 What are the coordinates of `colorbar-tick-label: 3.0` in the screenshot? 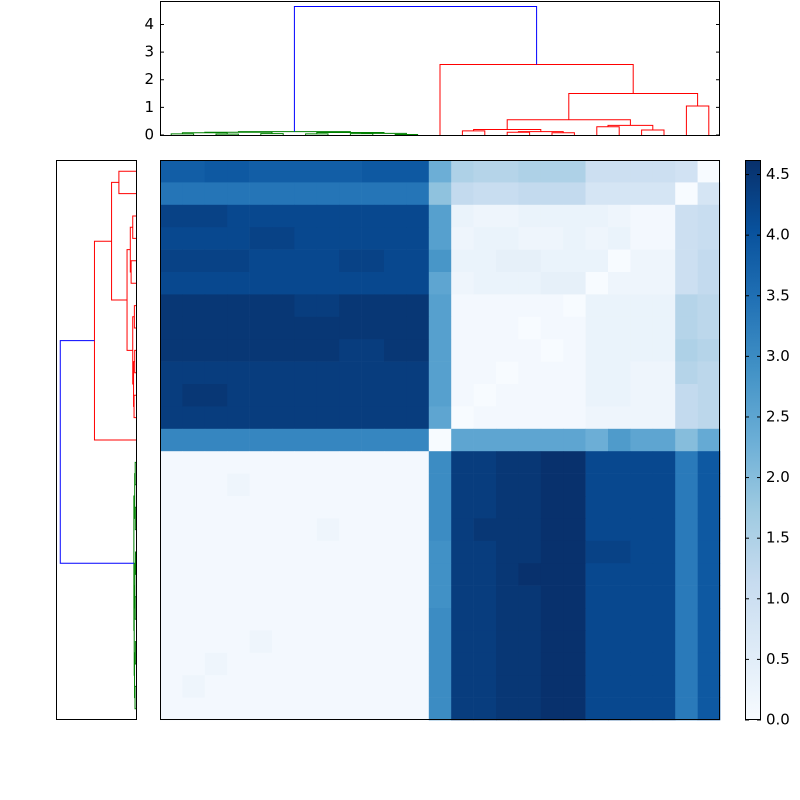 It's located at (778, 356).